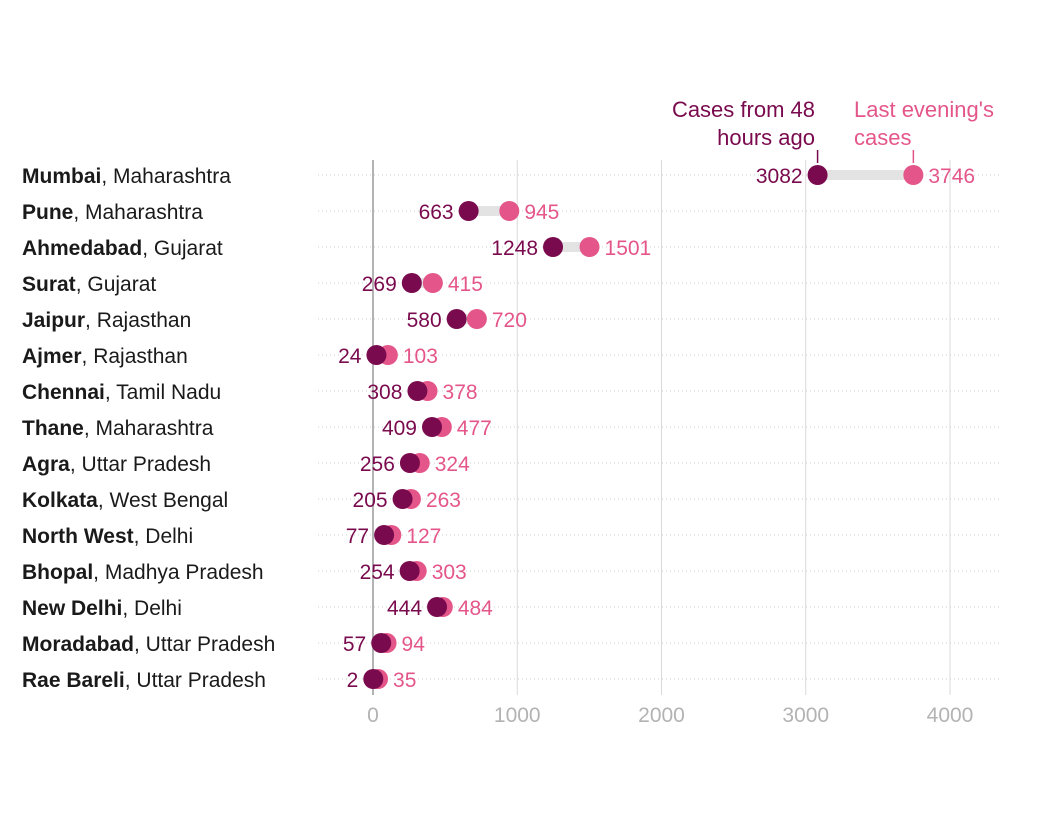  I want to click on city-label: New Delhi, Delhi, so click(102, 608).